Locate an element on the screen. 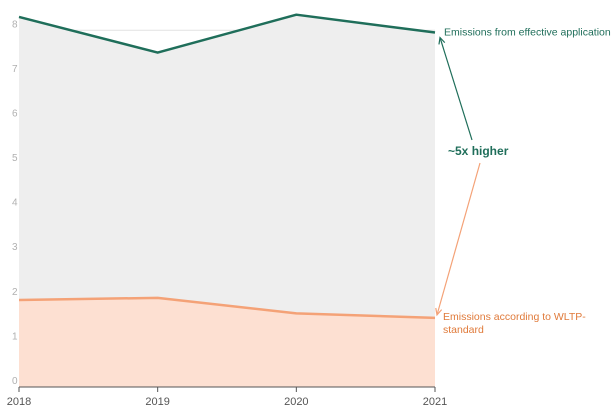 The width and height of the screenshot is (615, 415). green-series-label: Emissions from effective application is located at coordinates (527, 33).